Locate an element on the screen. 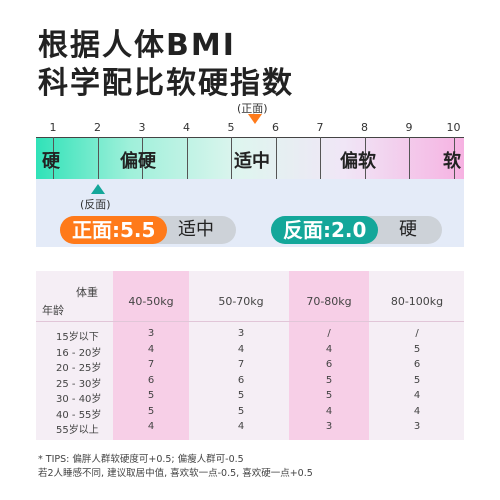  table-row-age: 30 - 40岁 is located at coordinates (79, 399).